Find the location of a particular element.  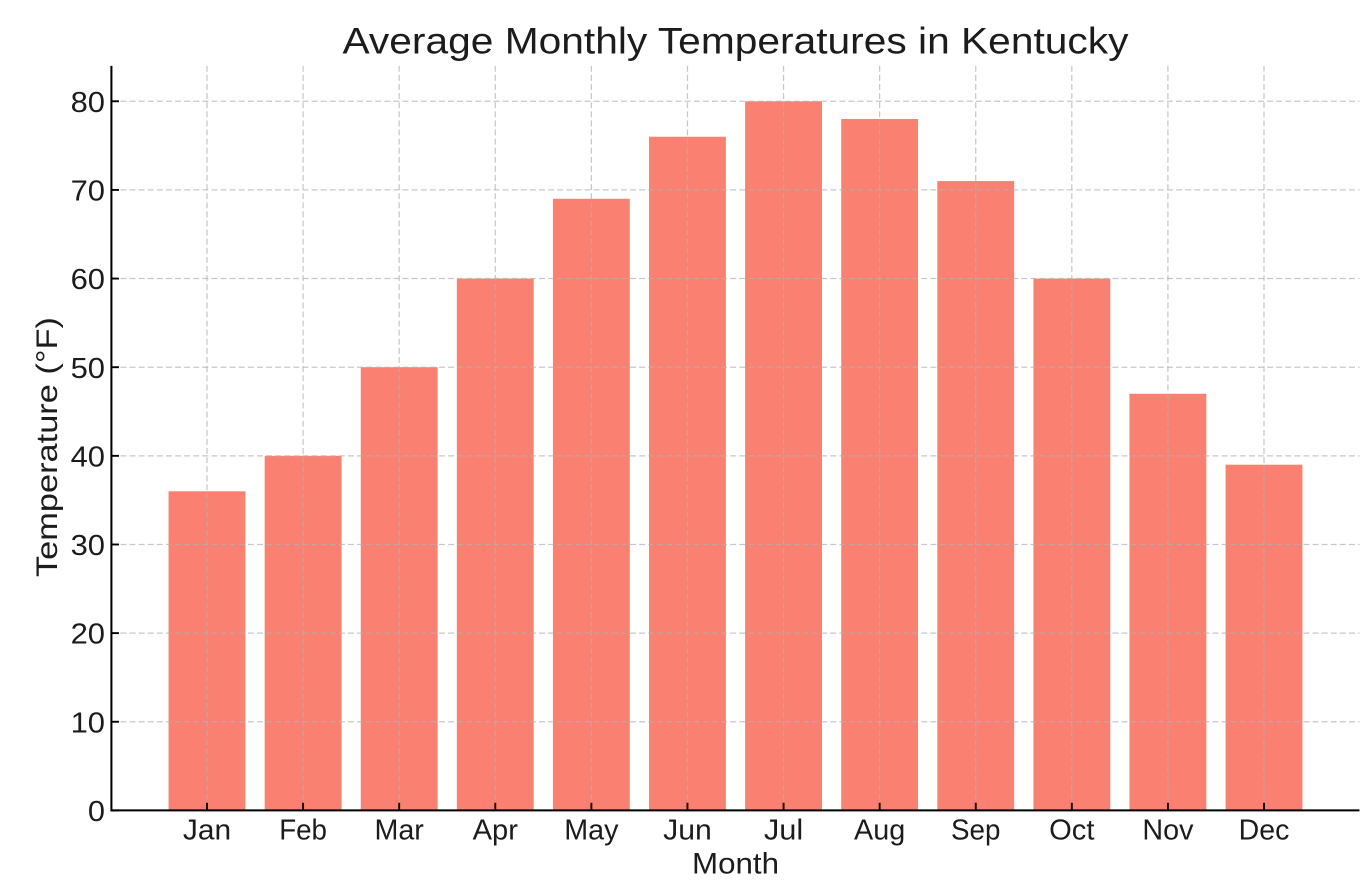

svg-text: Dec is located at coordinates (1264, 830).